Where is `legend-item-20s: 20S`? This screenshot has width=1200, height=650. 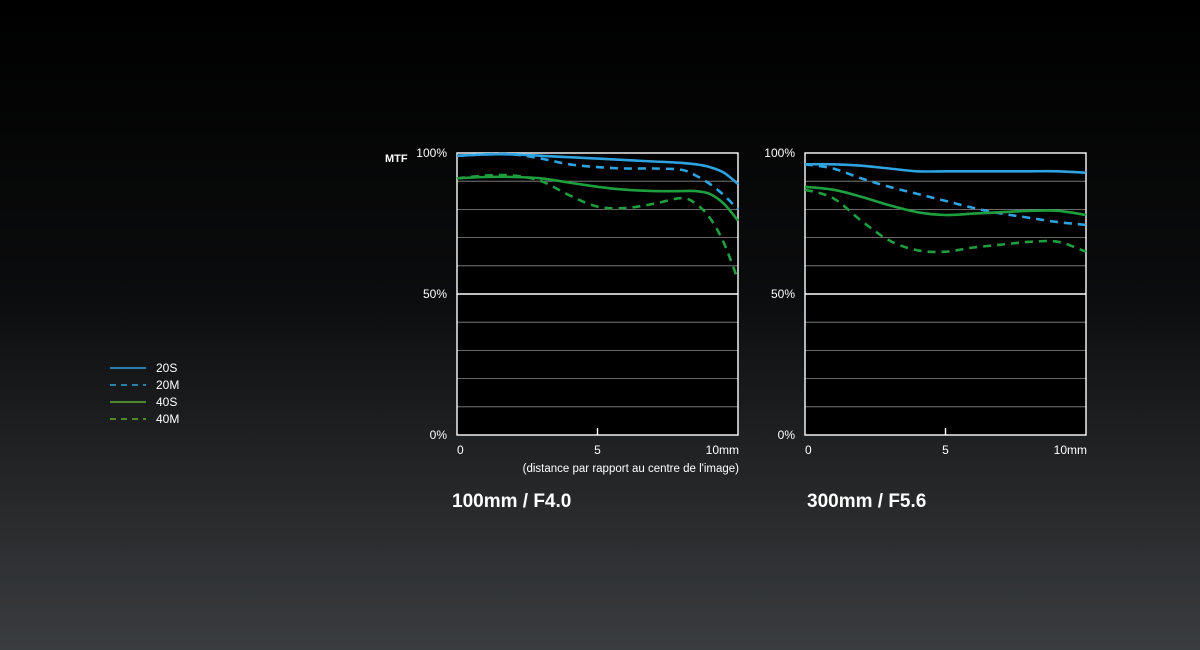
legend-item-20s: 20S is located at coordinates (170, 369).